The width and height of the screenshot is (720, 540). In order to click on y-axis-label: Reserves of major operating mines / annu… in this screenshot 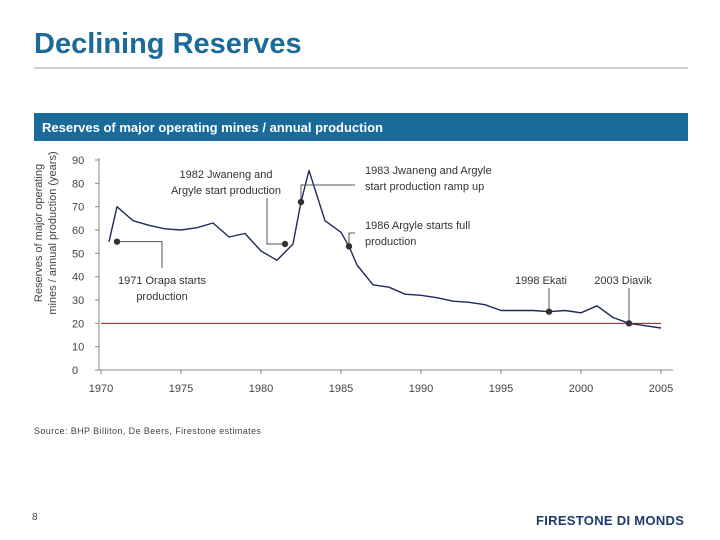, I will do `click(46, 232)`.